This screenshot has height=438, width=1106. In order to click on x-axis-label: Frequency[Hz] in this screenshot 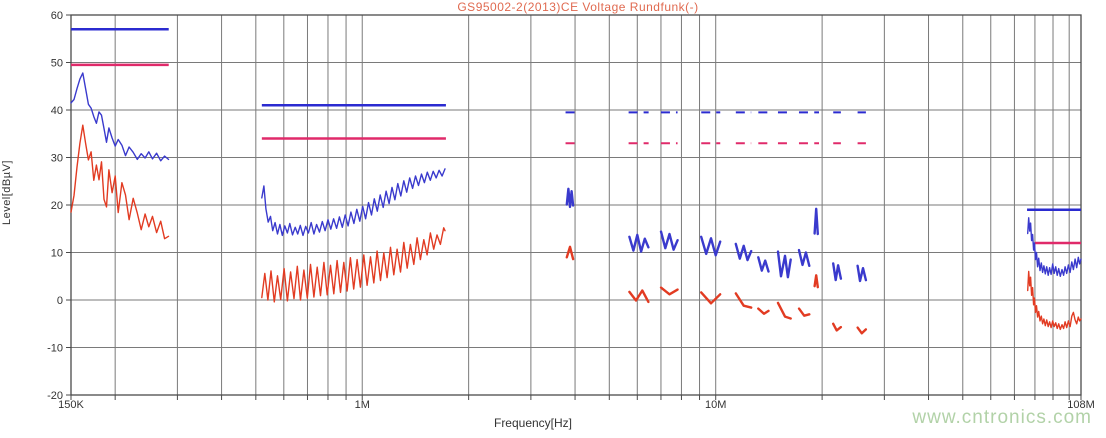, I will do `click(533, 423)`.